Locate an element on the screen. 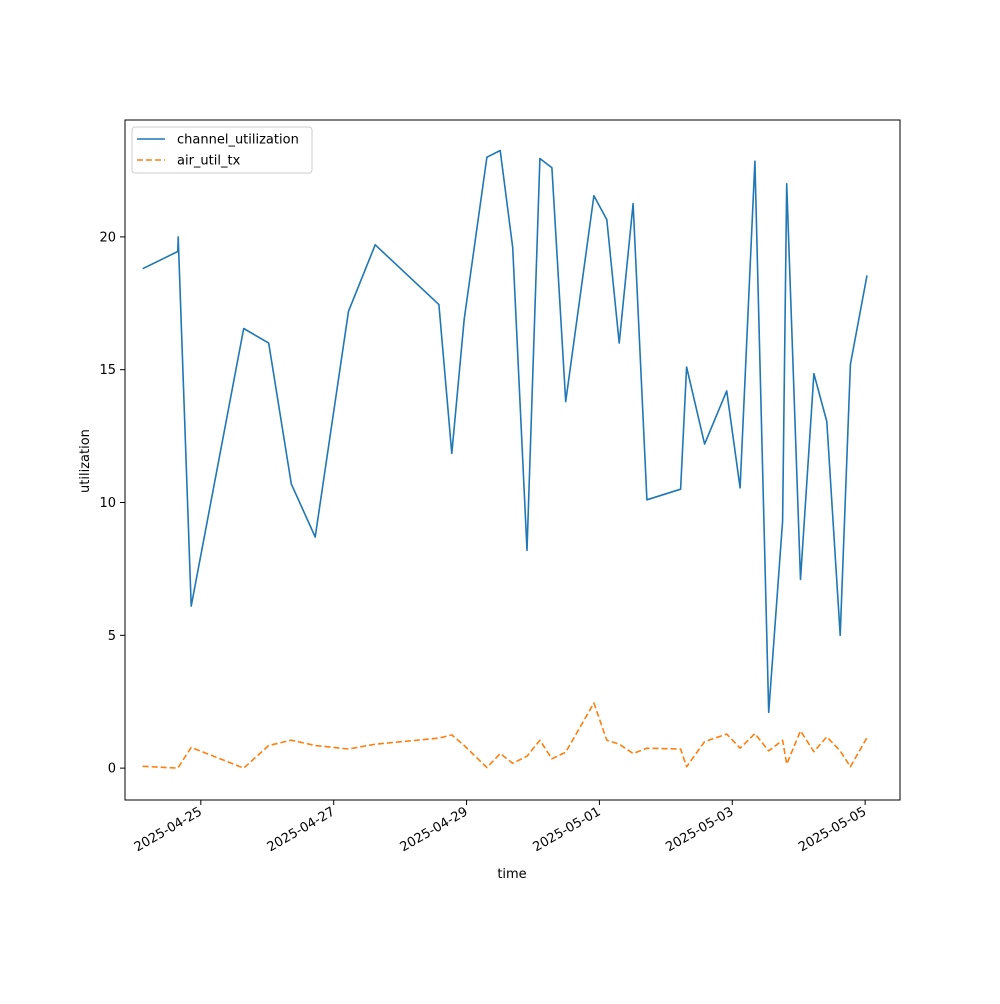 The image size is (1000, 1004). y-axis-ticks: 0 5 10 15 20 is located at coordinates (112, 503).